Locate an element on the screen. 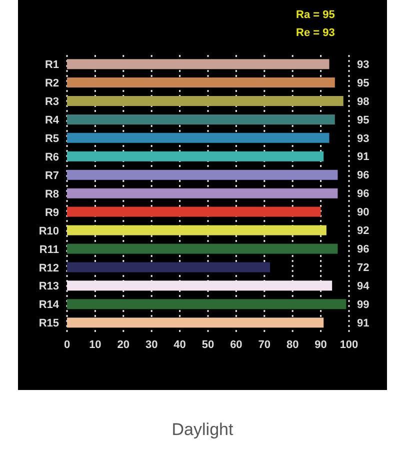 This screenshot has width=407, height=450. y-tick-label: R5 is located at coordinates (51, 139).